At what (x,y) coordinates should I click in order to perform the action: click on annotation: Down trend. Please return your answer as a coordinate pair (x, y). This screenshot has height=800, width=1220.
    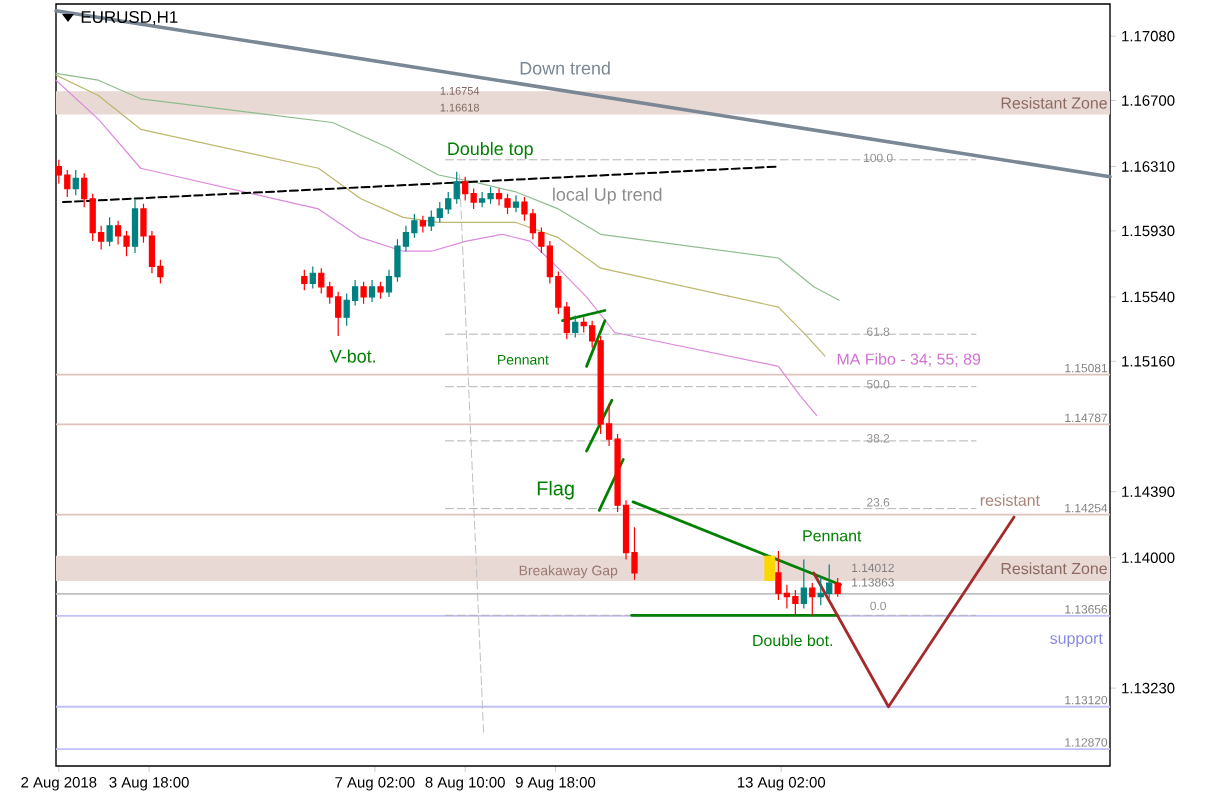
    Looking at the image, I should click on (565, 68).